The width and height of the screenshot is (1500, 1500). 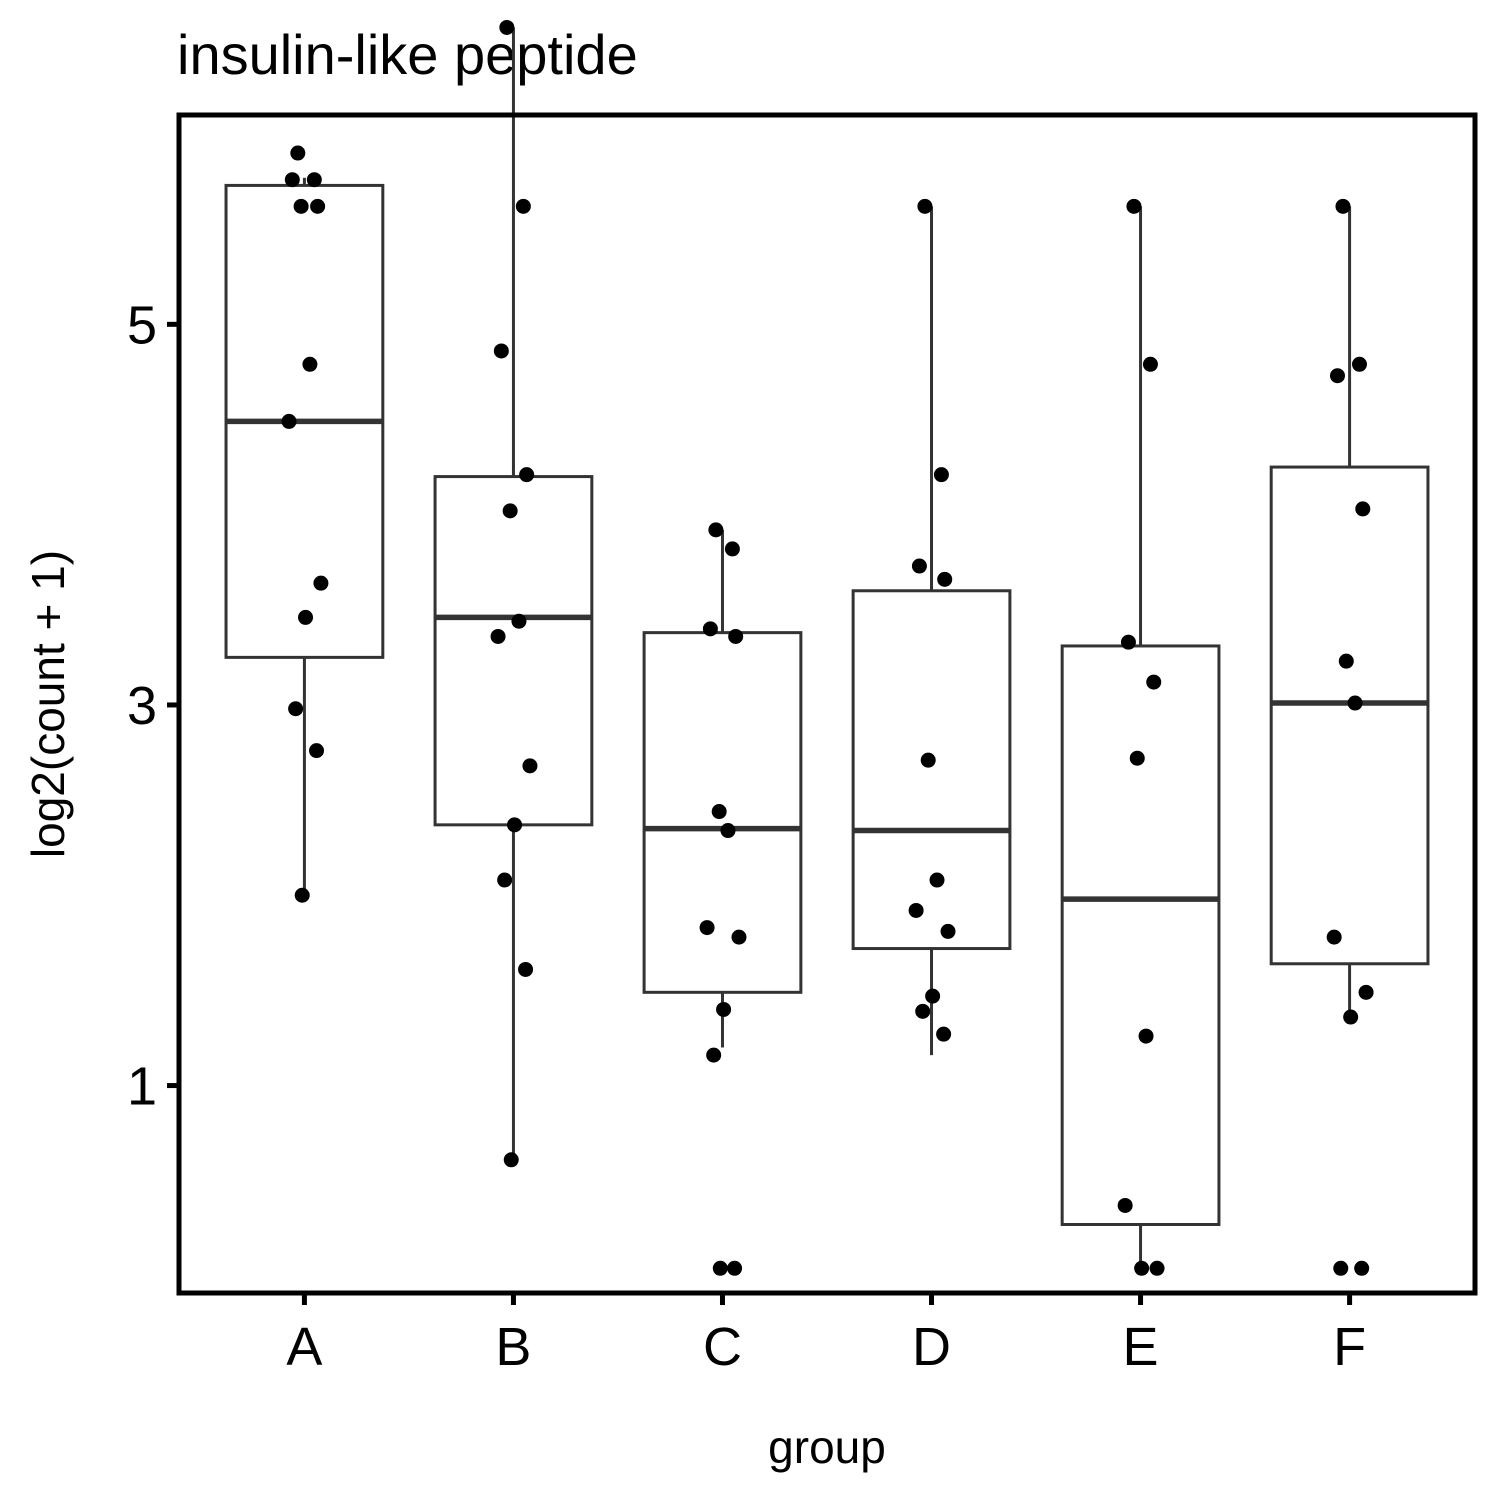 What do you see at coordinates (1141, 1347) in the screenshot?
I see `x-tick-label: E` at bounding box center [1141, 1347].